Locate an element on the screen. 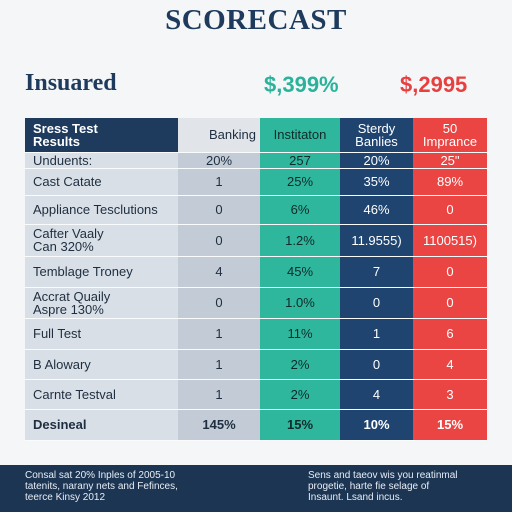 This screenshot has height=512, width=512. table-row: Accrat Quaily Aspre 130% 0 1.0% 0 0 is located at coordinates (256, 303).